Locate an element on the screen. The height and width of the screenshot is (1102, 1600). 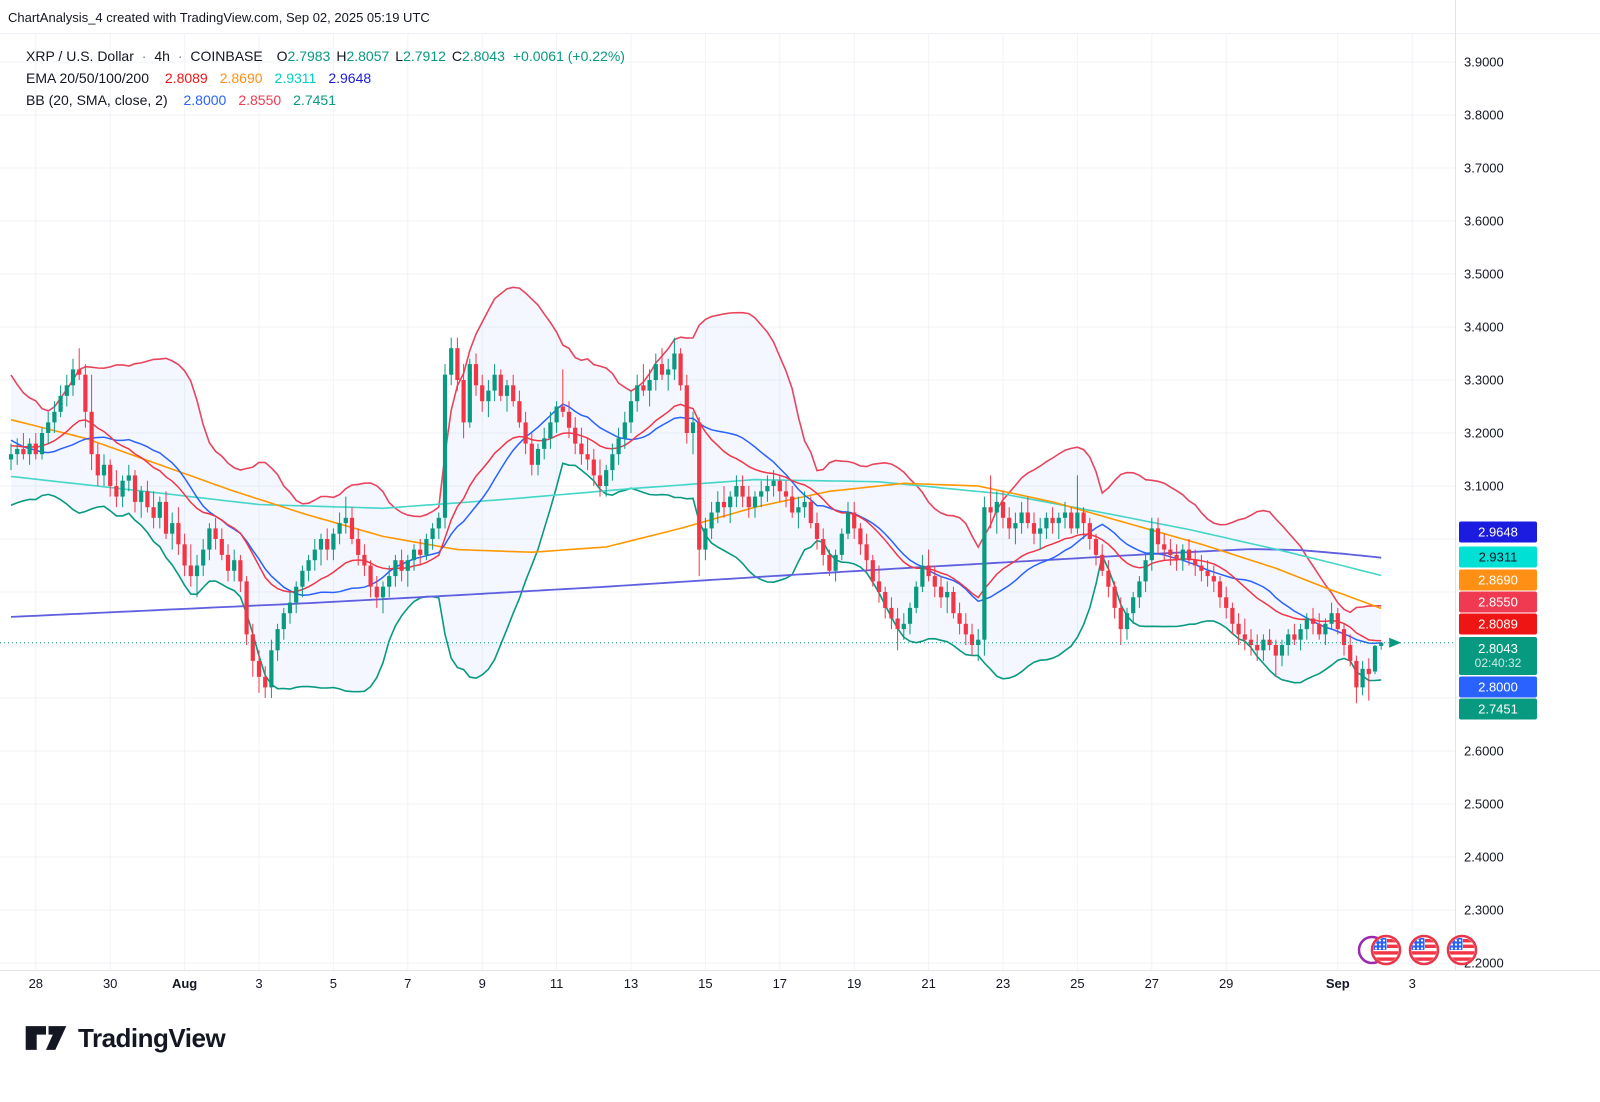
time-tick-label: 30 is located at coordinates (110, 983).